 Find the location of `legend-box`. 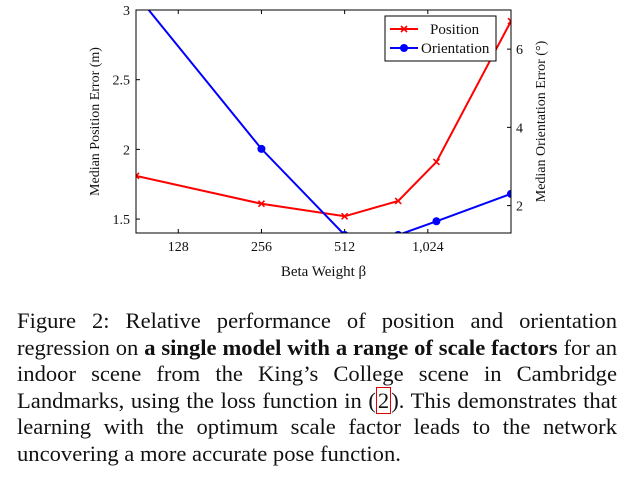

legend-box is located at coordinates (440, 38).